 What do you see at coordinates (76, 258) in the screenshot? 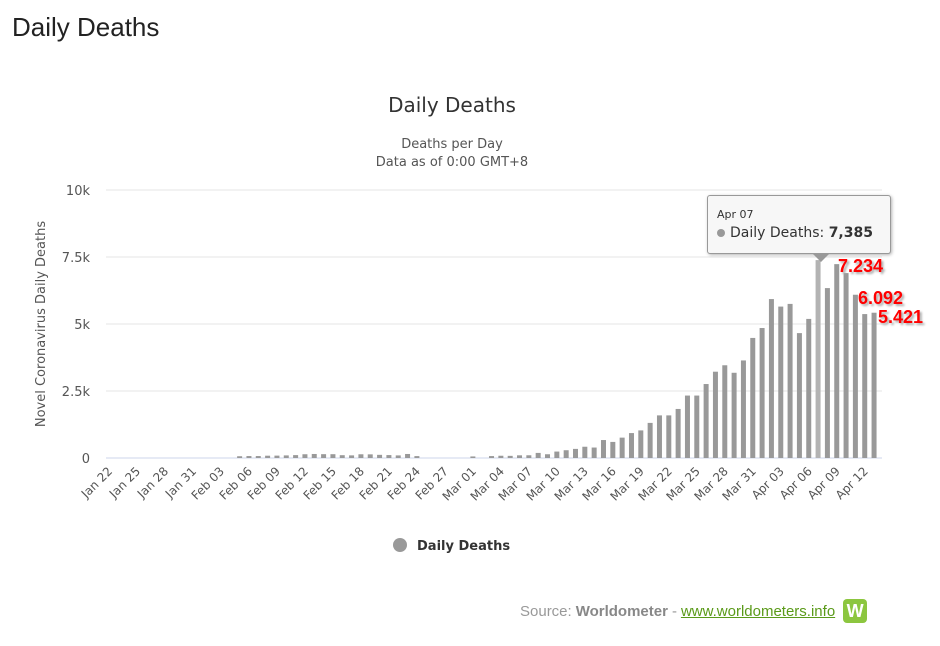
I see `y-tick-label: 7.5k` at bounding box center [76, 258].